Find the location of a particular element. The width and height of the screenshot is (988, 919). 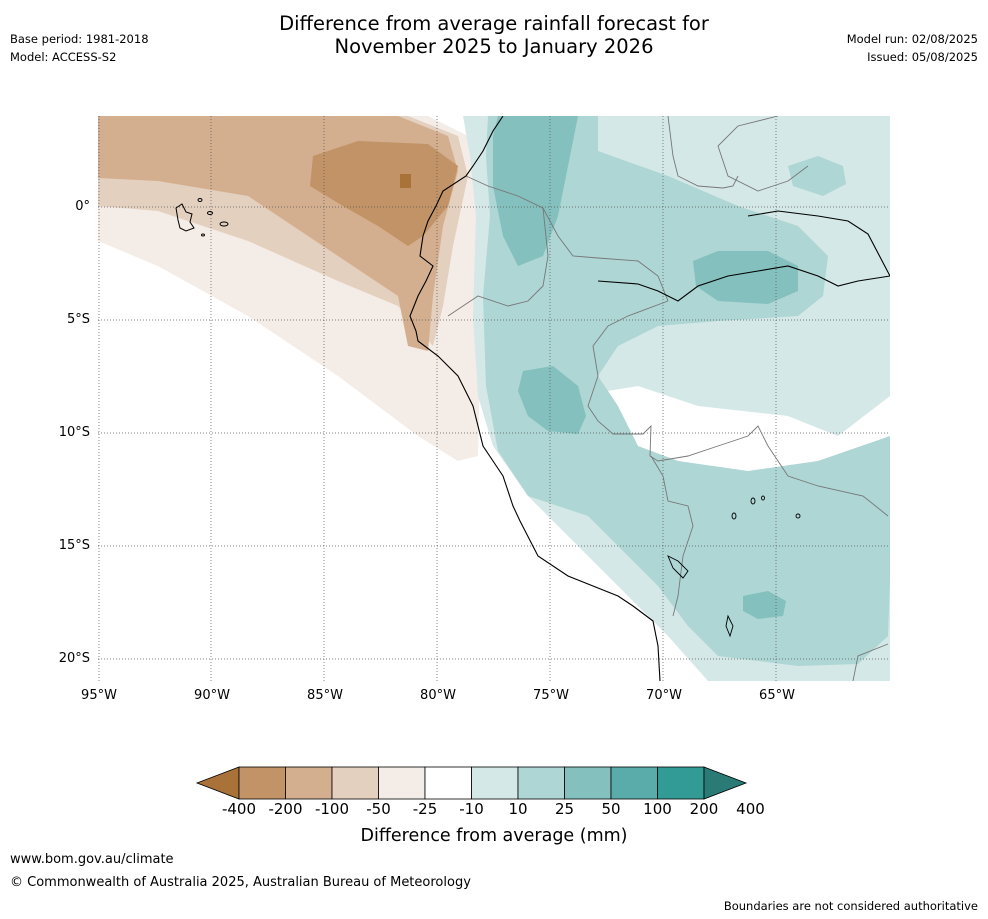

galapagos-islands is located at coordinates (202, 217).